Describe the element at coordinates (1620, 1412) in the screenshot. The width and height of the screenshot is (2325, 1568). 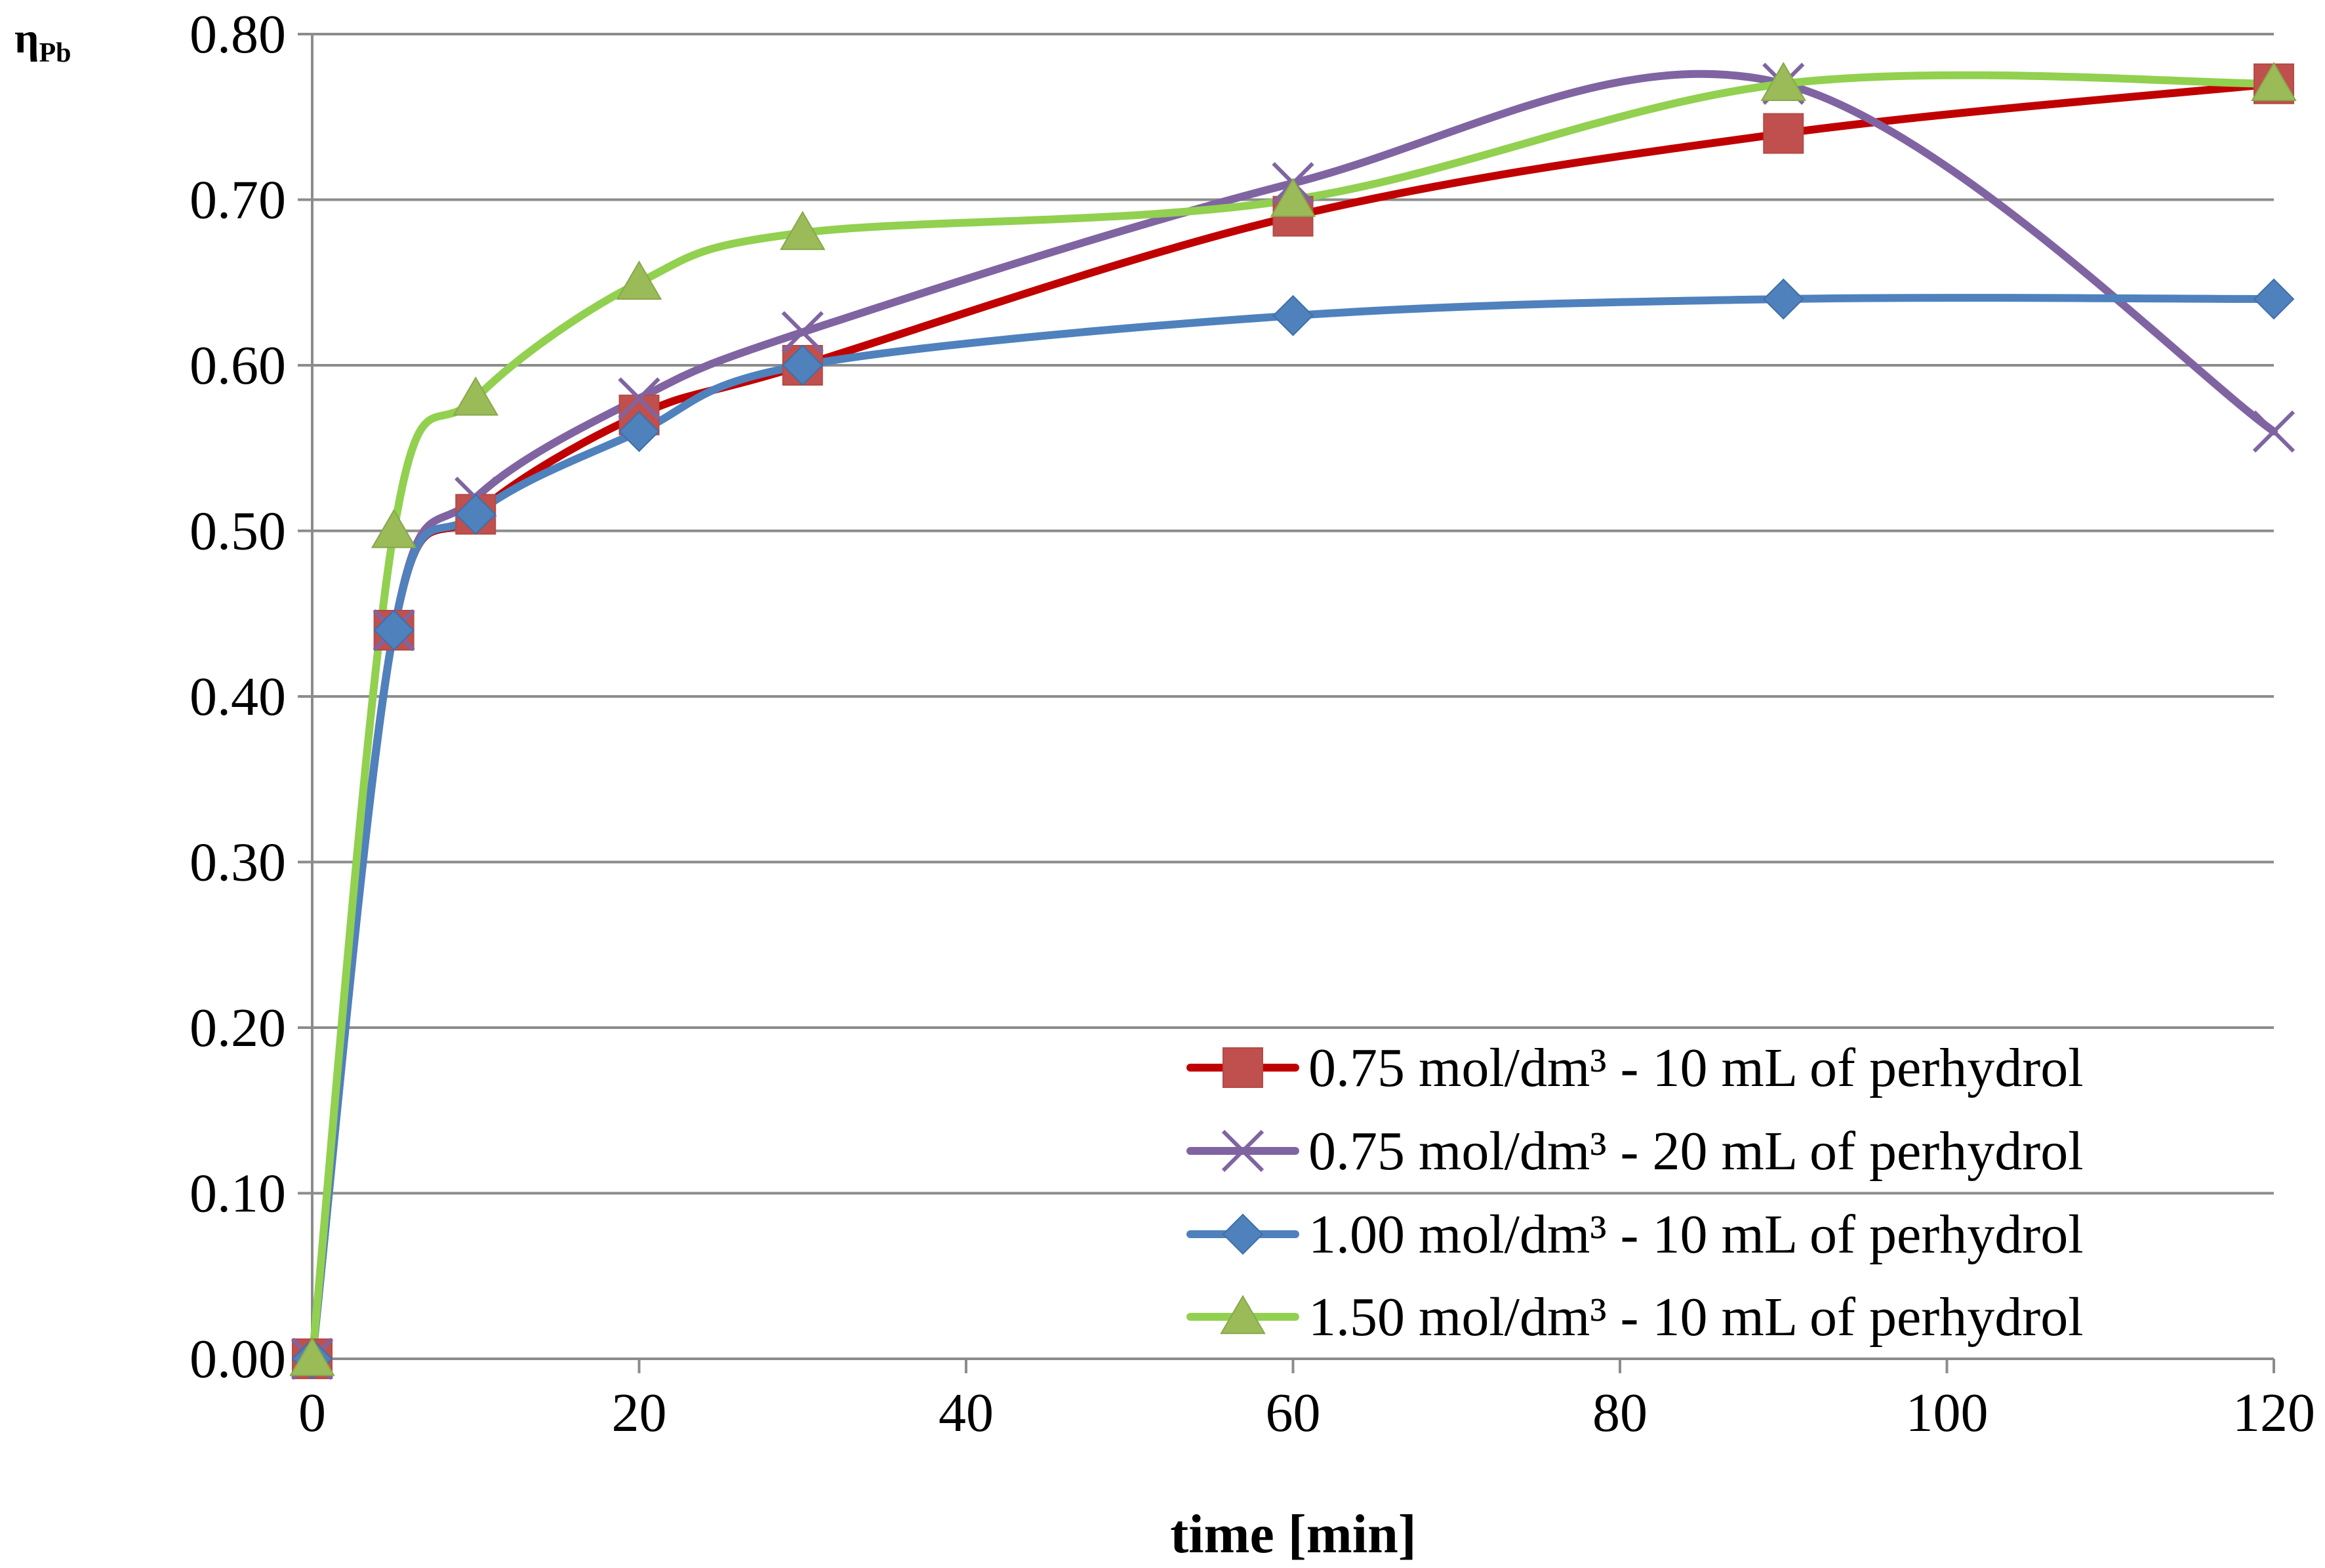
I see `x-tick-label-4: 80` at that location.